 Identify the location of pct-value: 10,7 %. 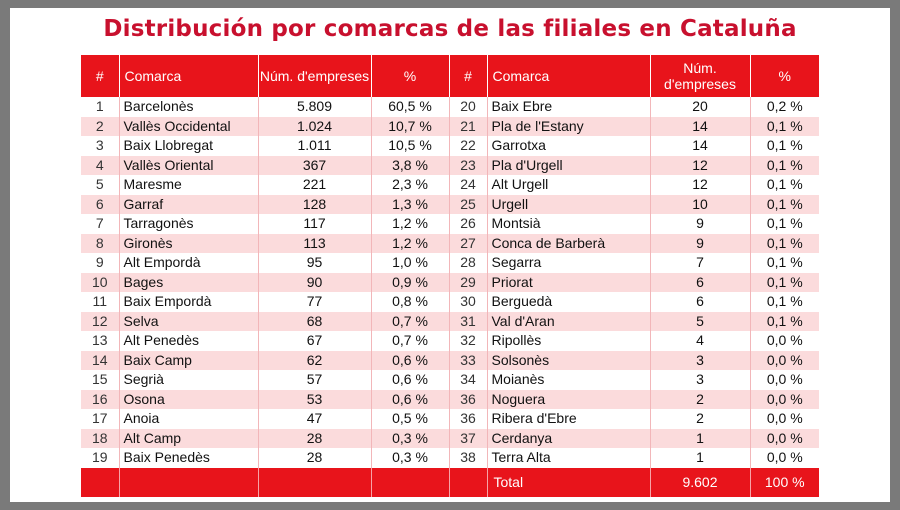
(410, 126).